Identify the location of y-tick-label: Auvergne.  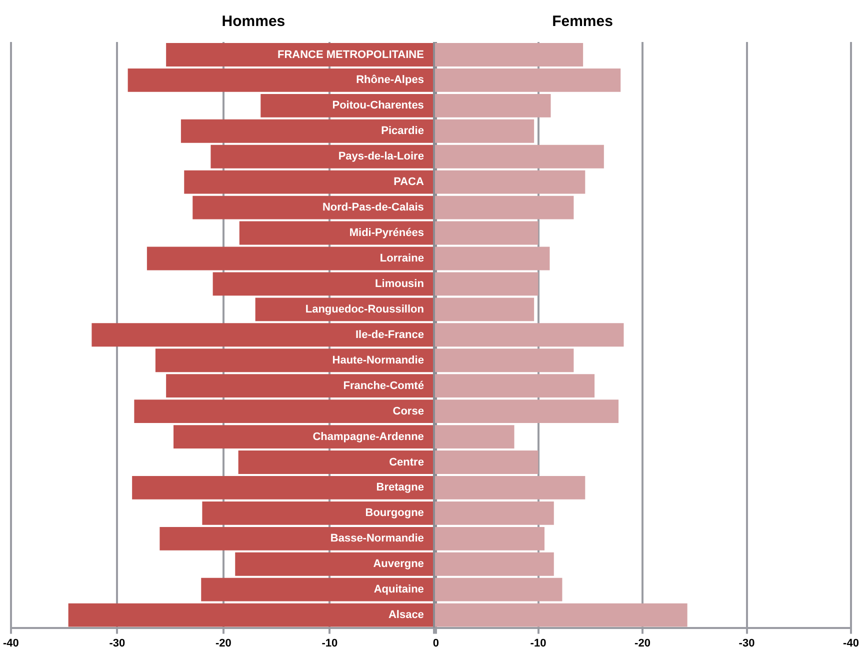
(398, 564).